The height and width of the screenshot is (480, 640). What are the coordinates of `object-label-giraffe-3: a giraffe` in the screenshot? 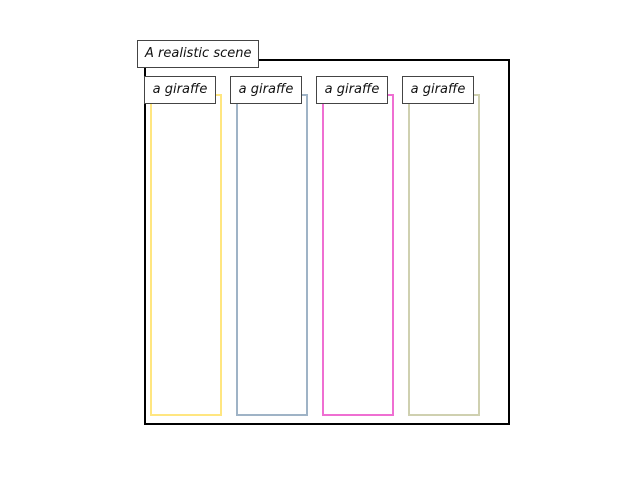 It's located at (352, 90).